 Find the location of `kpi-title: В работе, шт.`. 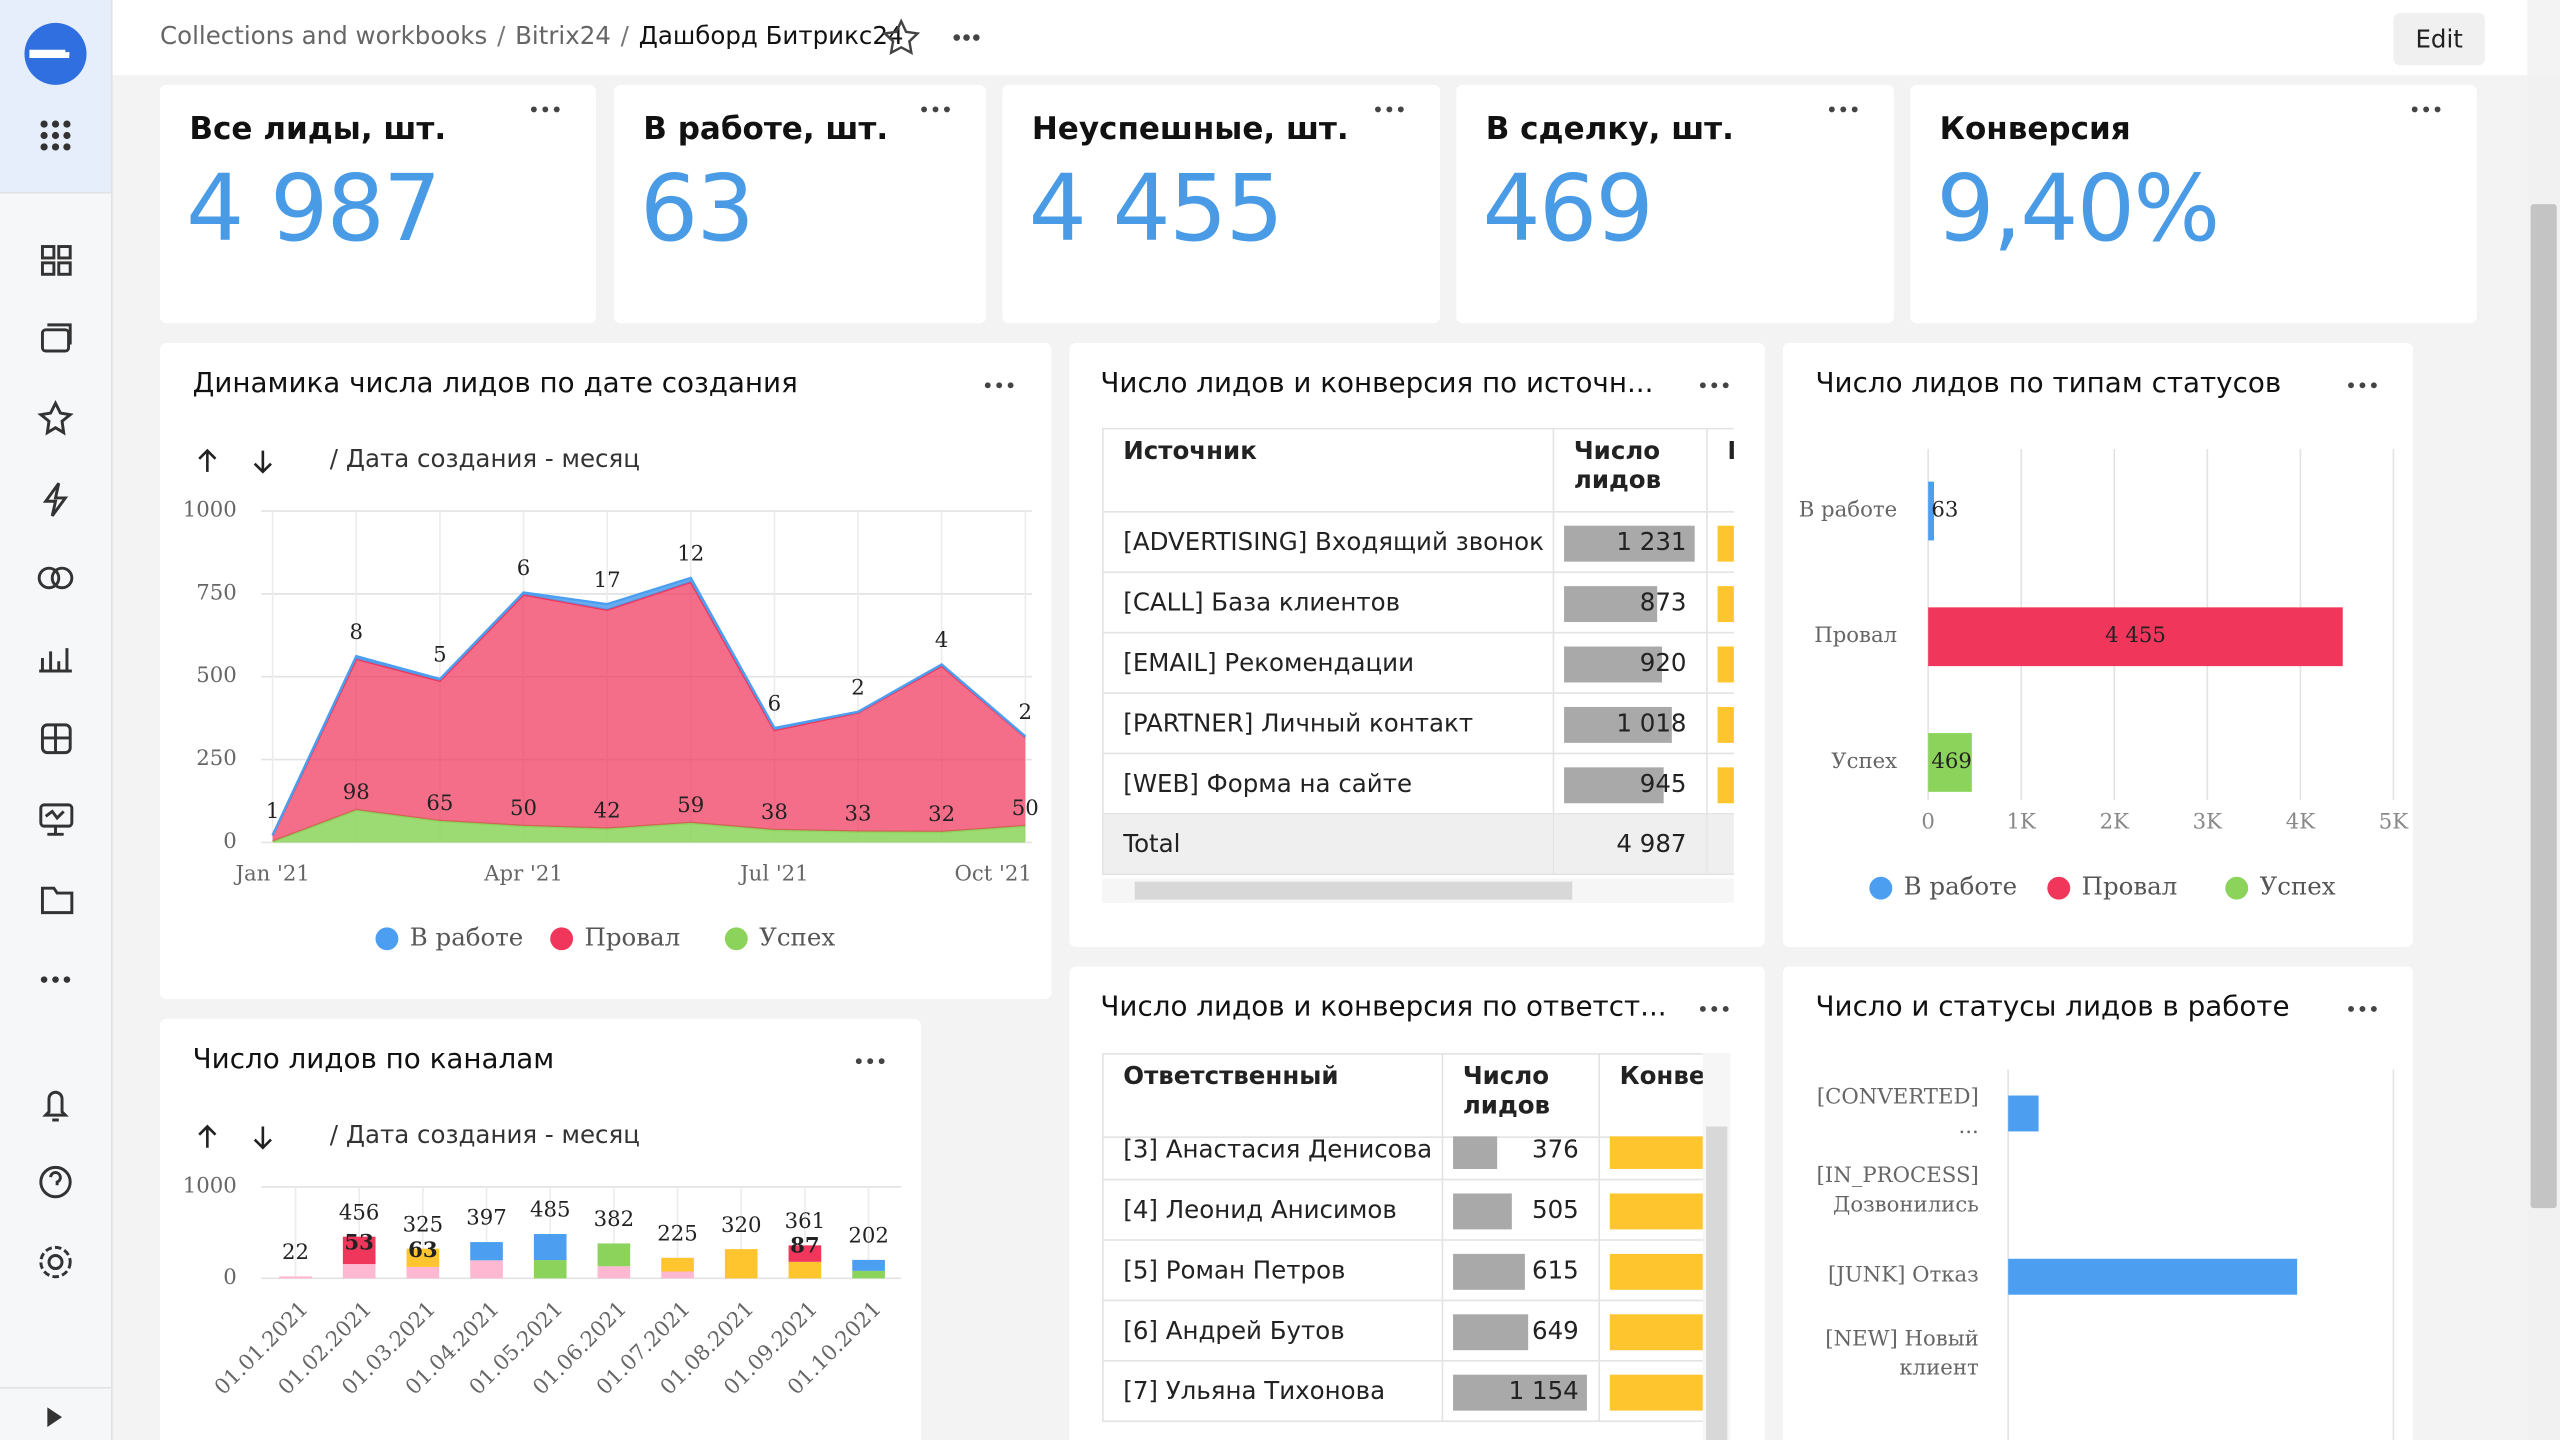

kpi-title: В работе, шт. is located at coordinates (766, 129).